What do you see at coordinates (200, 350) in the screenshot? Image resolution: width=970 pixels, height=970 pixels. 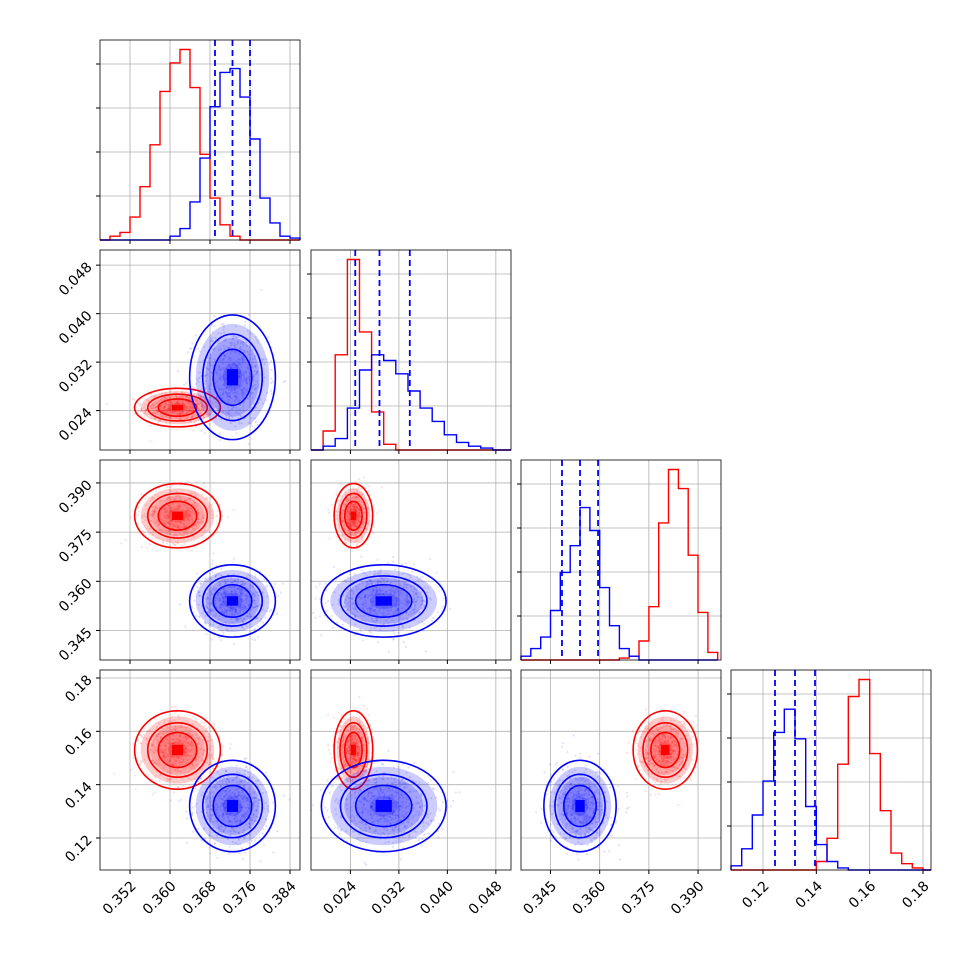 I see `panel-frame` at bounding box center [200, 350].